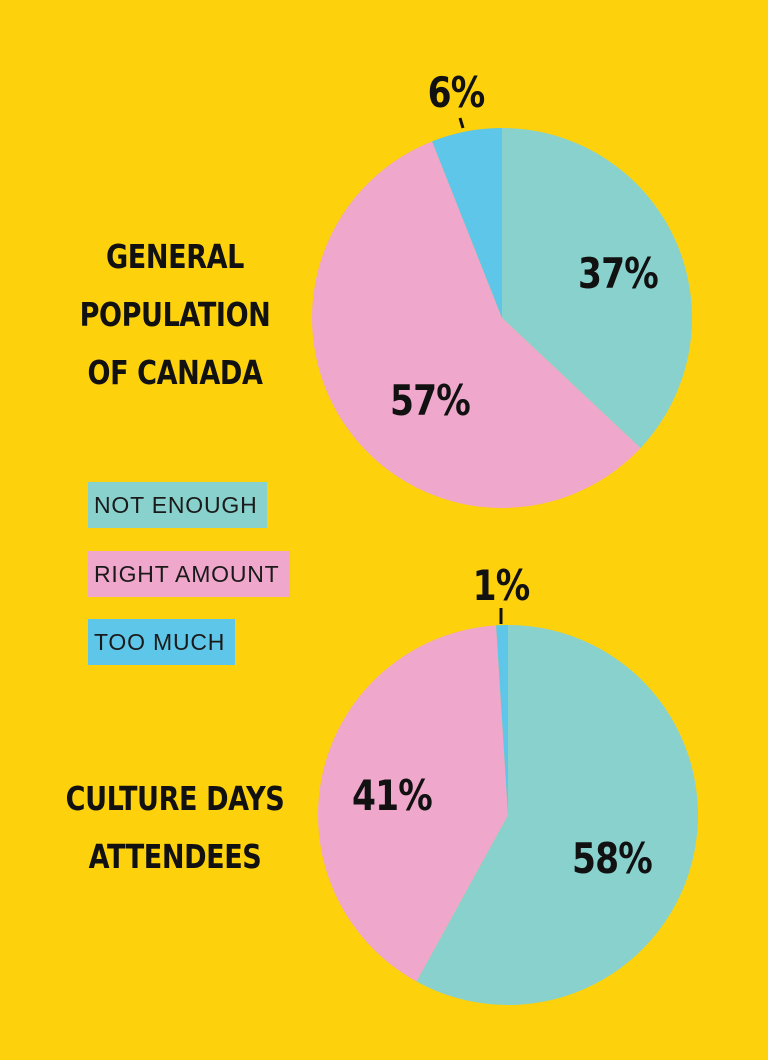  I want to click on pie-1-slice-too-much, so click(467, 223).